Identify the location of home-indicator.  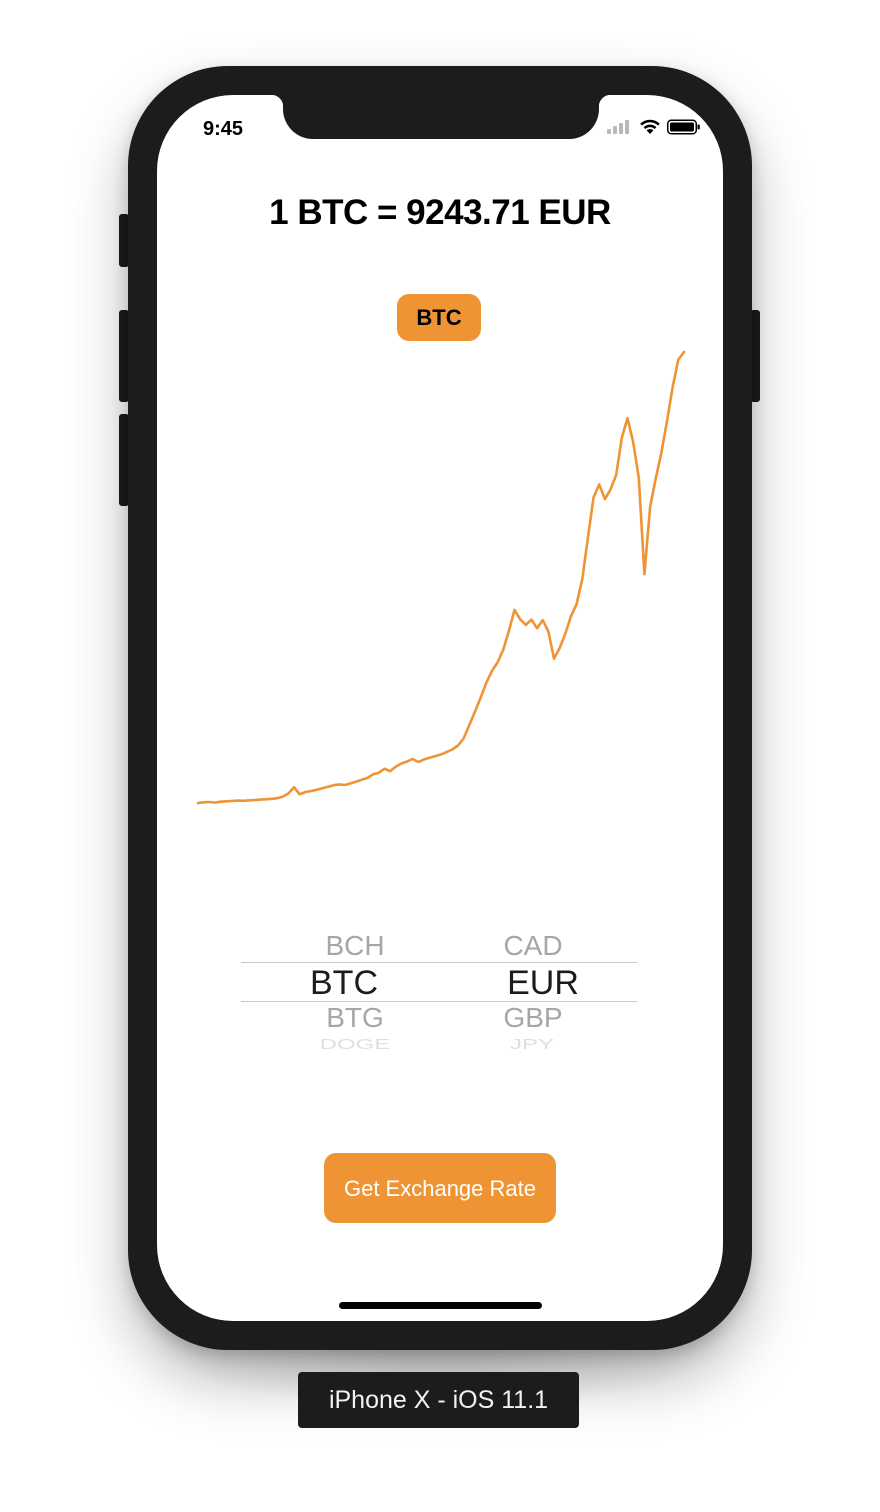
(440, 1305).